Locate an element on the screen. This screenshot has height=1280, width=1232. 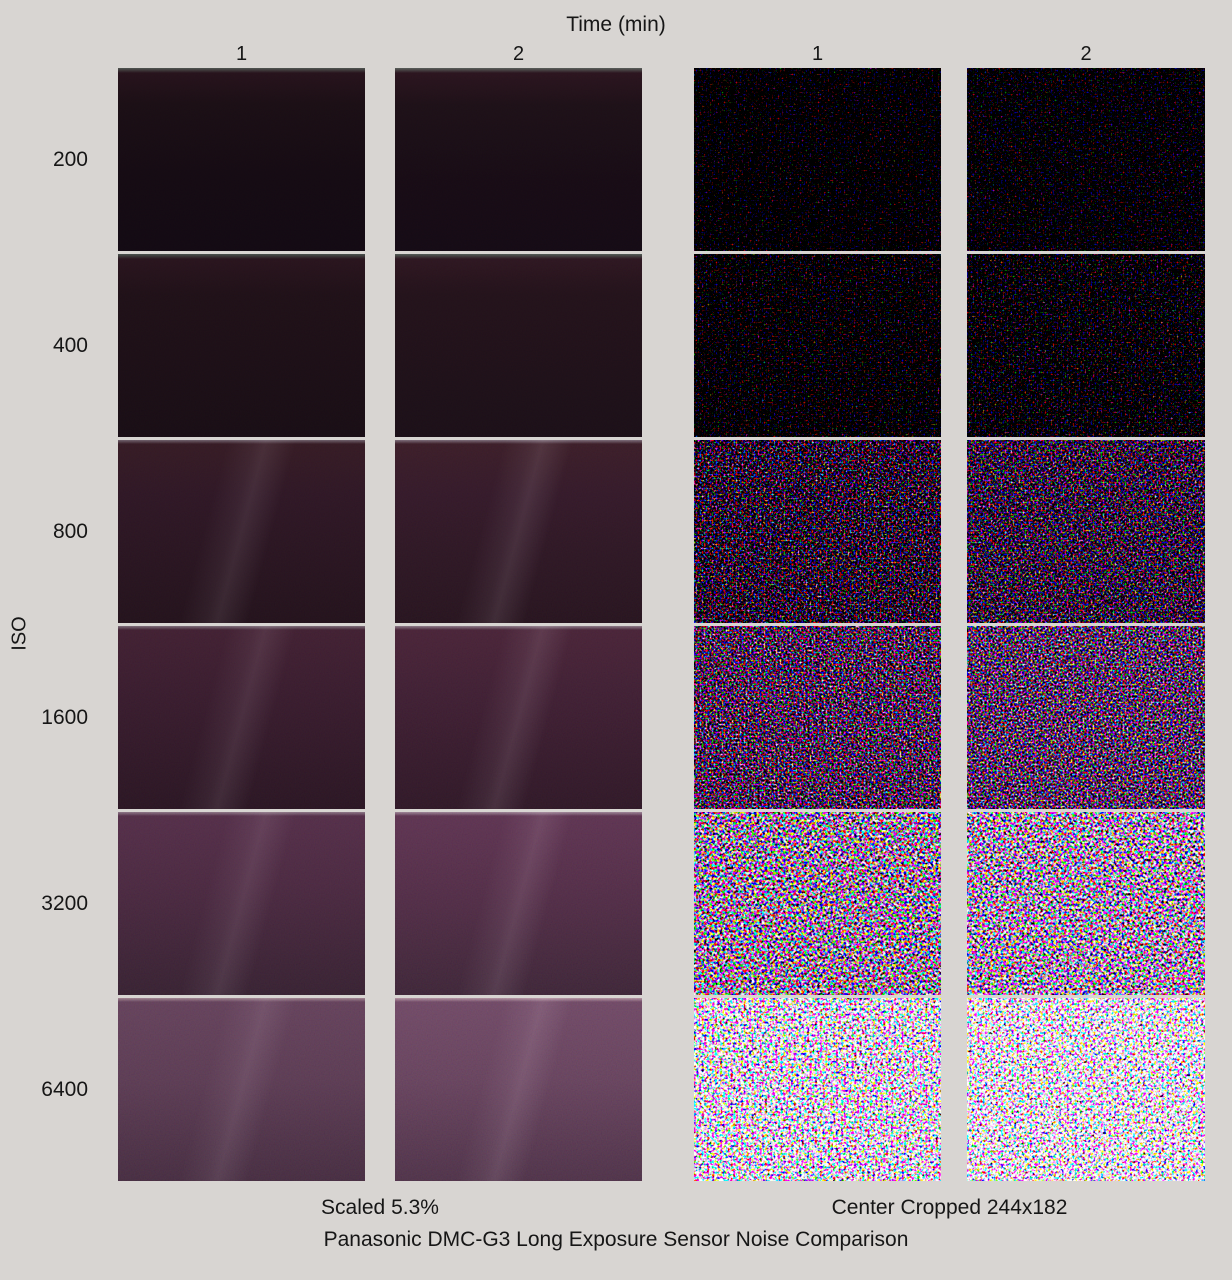
image-crop-iso400-1min is located at coordinates (817, 345).